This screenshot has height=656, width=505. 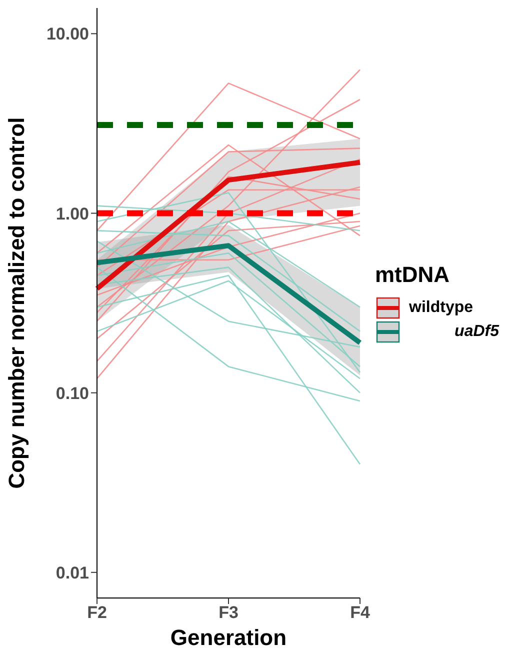 I want to click on x-tick-label: F2, so click(x=97, y=612).